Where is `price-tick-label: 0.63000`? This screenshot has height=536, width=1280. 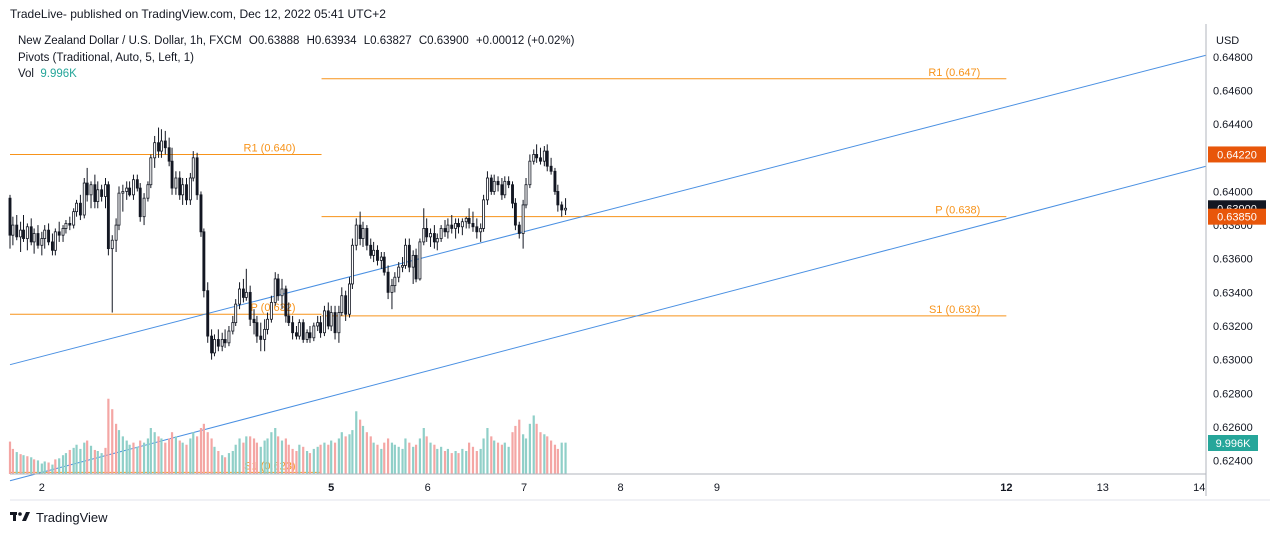
price-tick-label: 0.63000 is located at coordinates (1233, 361).